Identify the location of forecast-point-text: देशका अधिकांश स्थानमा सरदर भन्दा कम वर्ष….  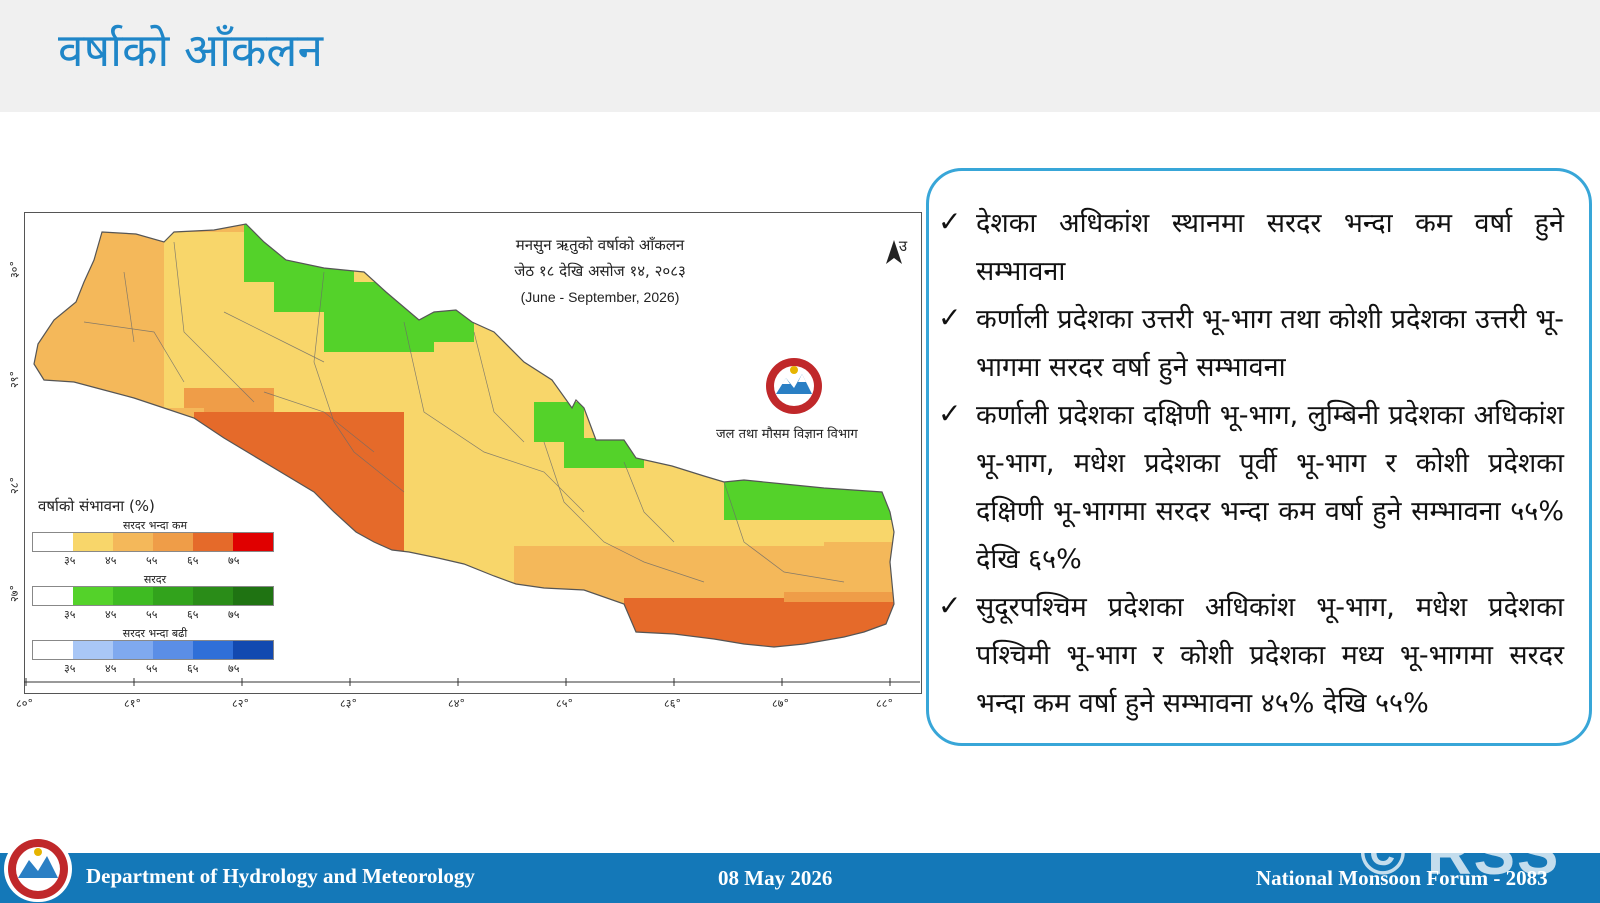
(1270, 247).